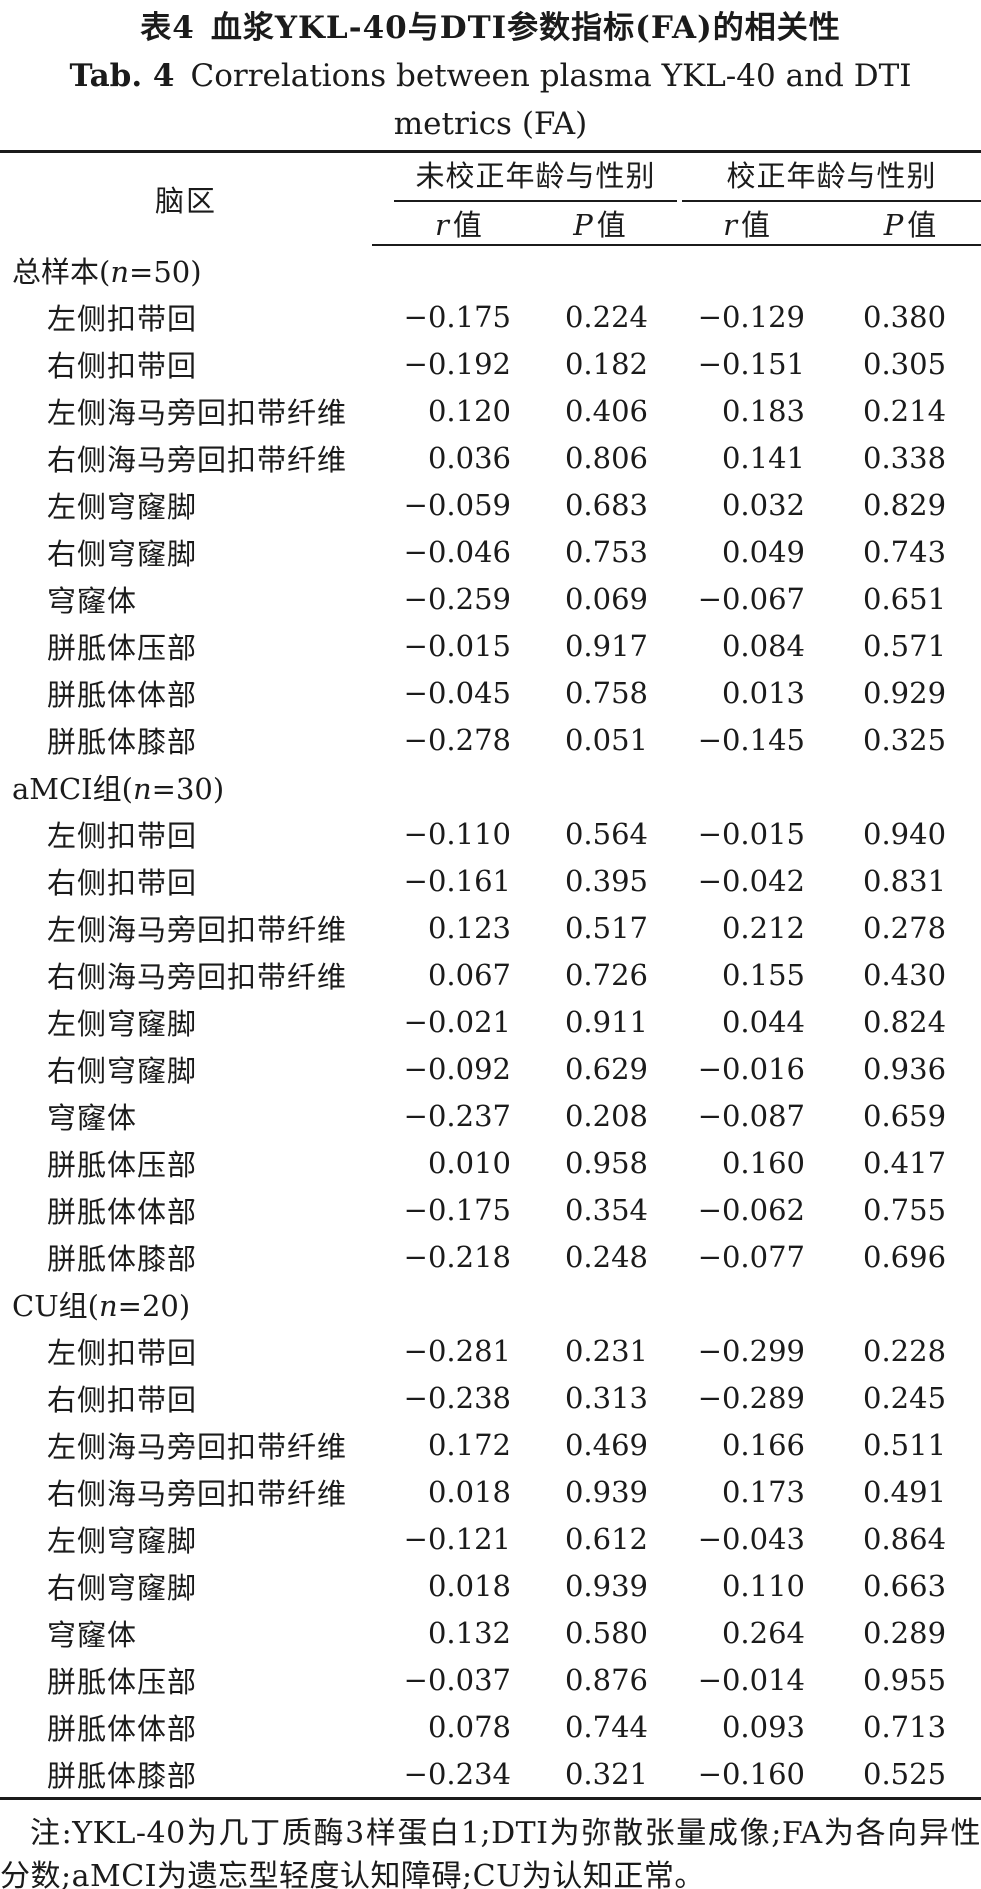 Image resolution: width=981 pixels, height=1889 pixels. What do you see at coordinates (905, 1679) in the screenshot?
I see `cell-p-corrected: 0.955` at bounding box center [905, 1679].